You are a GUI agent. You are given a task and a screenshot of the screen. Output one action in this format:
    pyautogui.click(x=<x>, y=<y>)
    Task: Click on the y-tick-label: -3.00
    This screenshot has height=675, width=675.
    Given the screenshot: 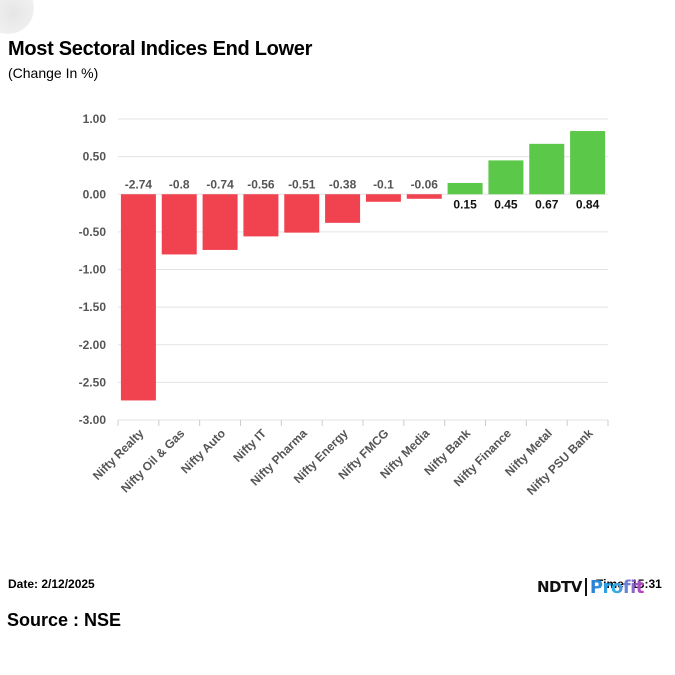 What is the action you would take?
    pyautogui.click(x=93, y=420)
    